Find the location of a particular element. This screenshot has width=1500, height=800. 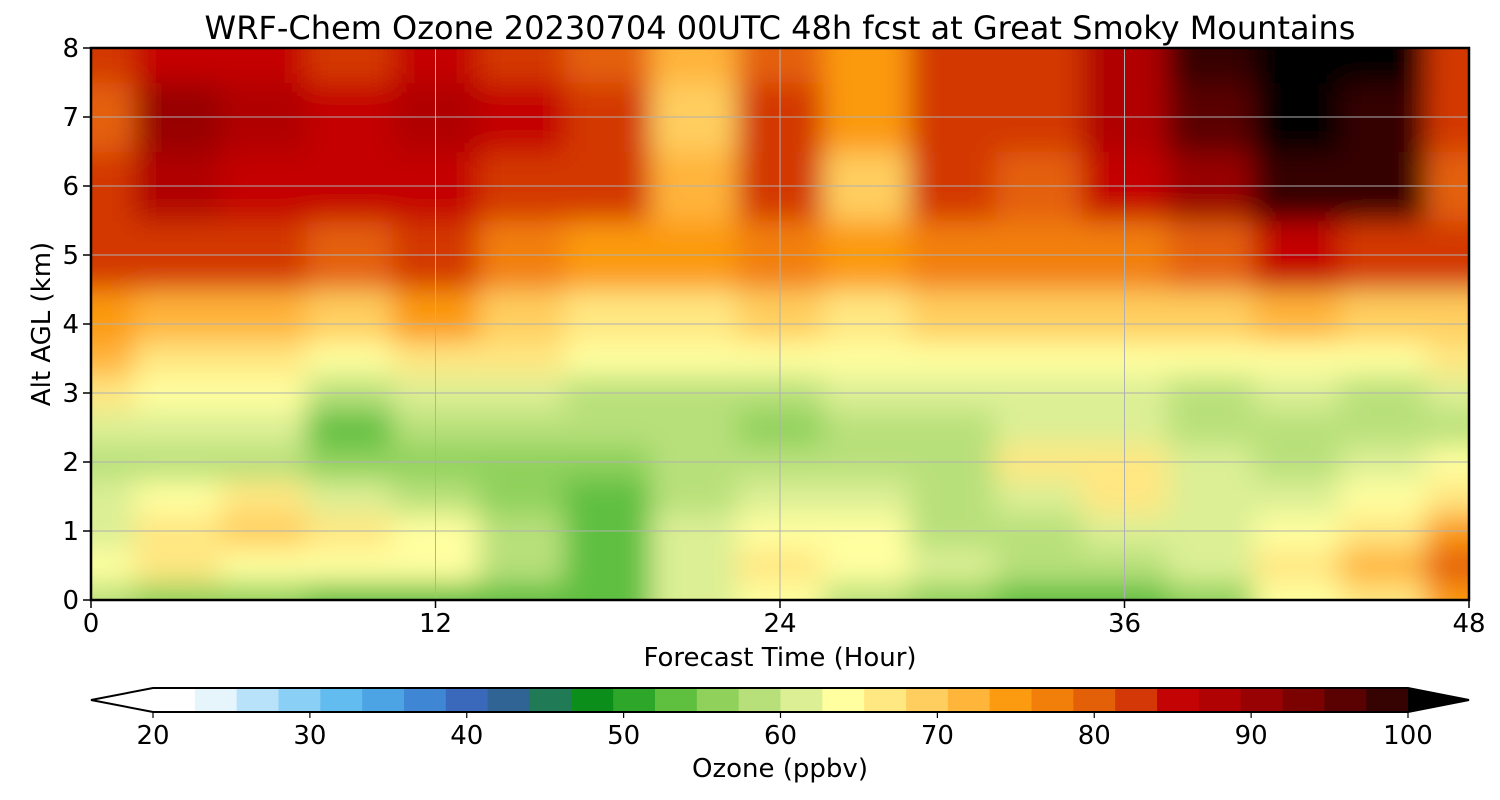

x-tick-label: 24 is located at coordinates (779, 624).